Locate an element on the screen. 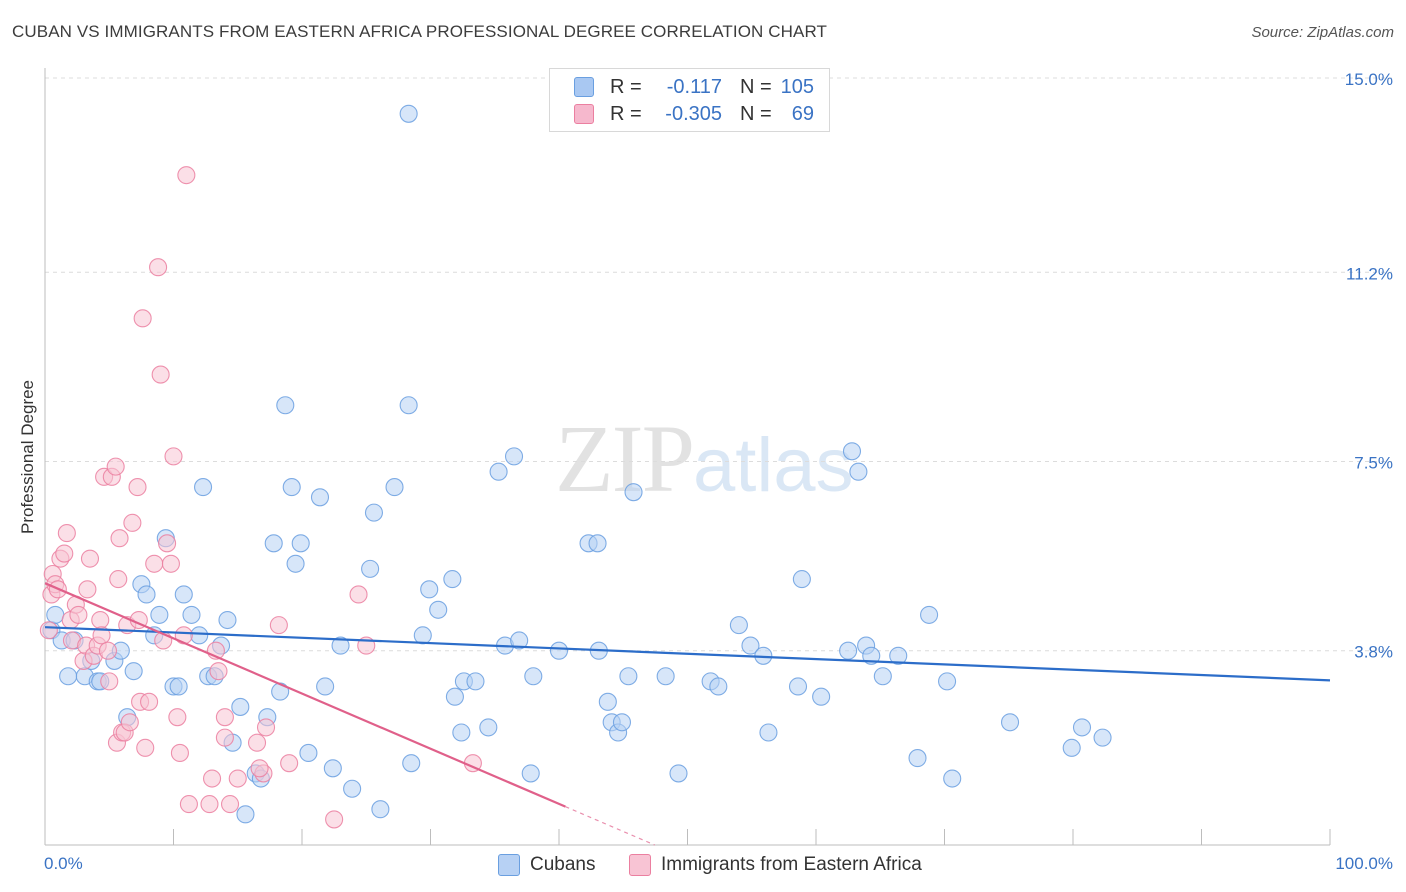 This screenshot has height=892, width=1406. x-tick-label-max: 100.0% is located at coordinates (1364, 863).